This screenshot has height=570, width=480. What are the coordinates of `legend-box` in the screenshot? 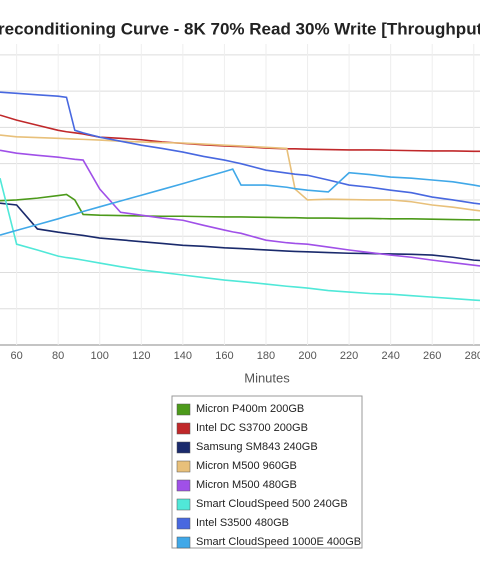 It's located at (267, 472).